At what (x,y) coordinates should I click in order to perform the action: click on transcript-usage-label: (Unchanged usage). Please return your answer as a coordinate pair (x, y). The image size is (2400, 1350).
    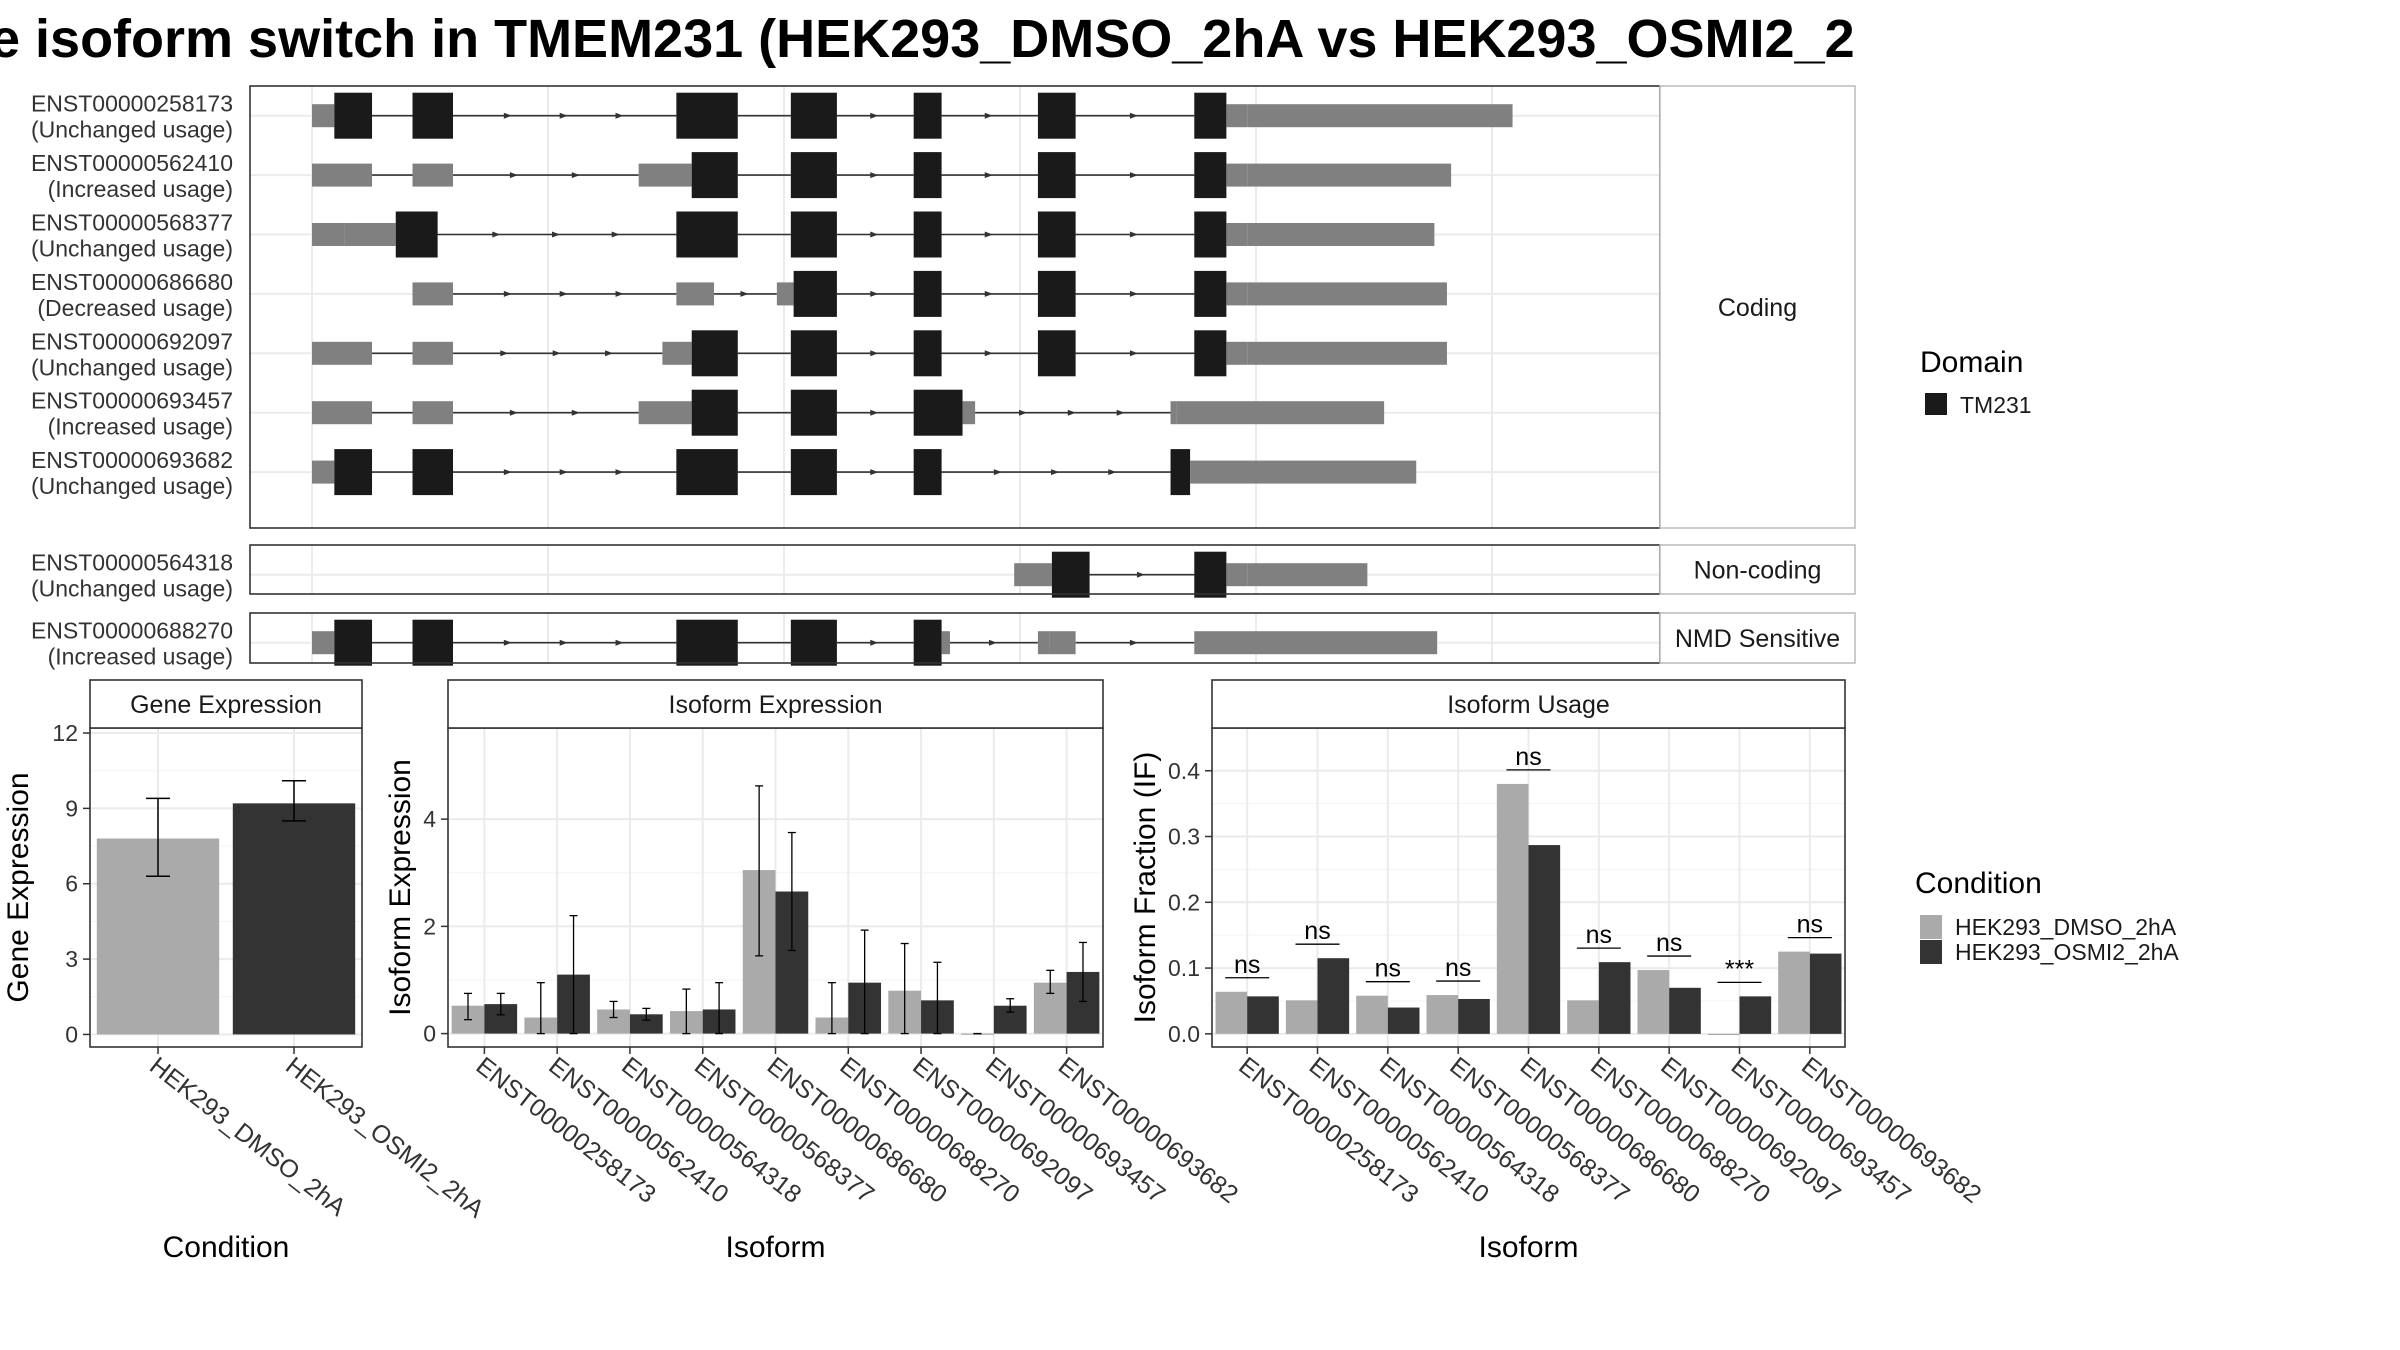
    Looking at the image, I should click on (132, 249).